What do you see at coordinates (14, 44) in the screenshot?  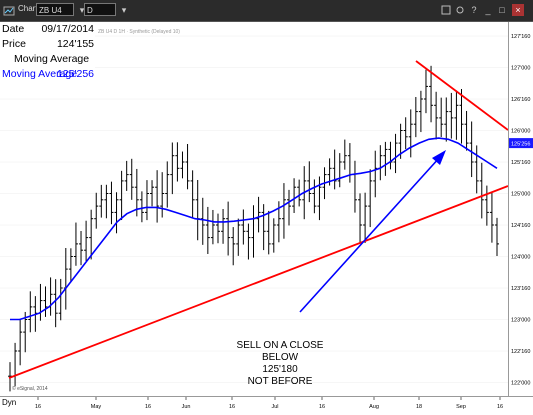 I see `price-label: Price` at bounding box center [14, 44].